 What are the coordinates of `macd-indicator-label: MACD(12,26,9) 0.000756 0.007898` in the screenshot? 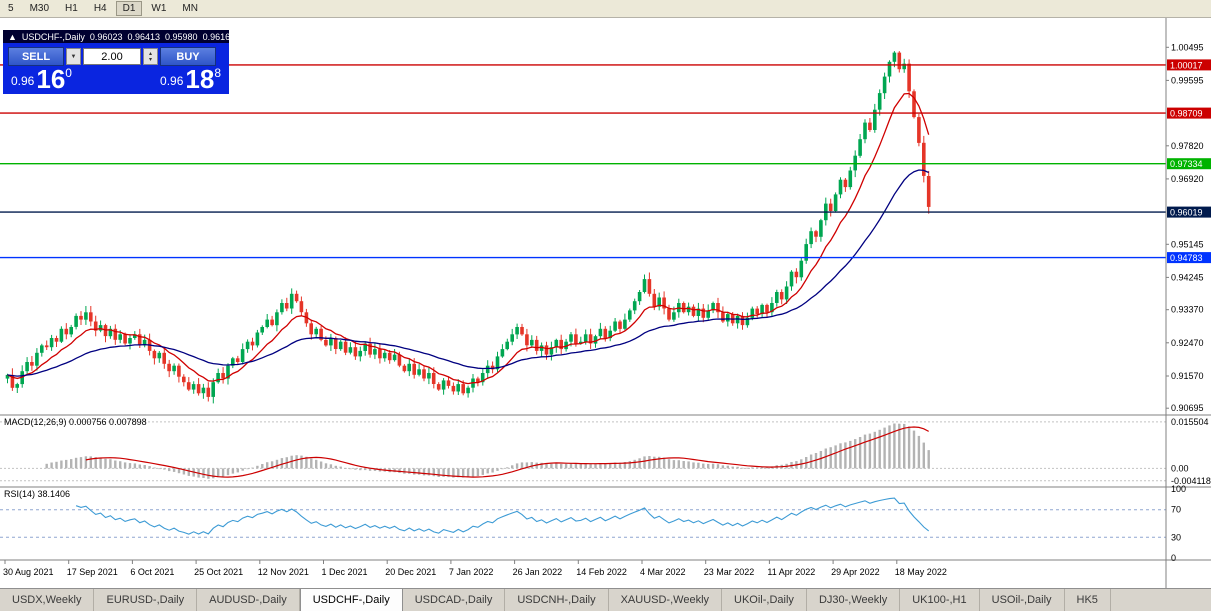 It's located at (75, 422).